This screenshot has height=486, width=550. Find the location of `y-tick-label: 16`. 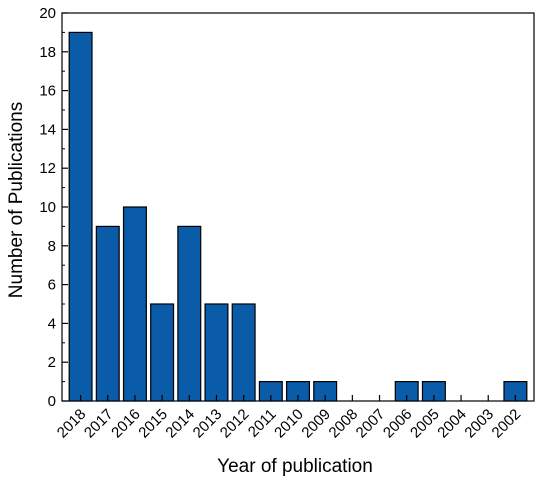

y-tick-label: 16 is located at coordinates (47, 91).